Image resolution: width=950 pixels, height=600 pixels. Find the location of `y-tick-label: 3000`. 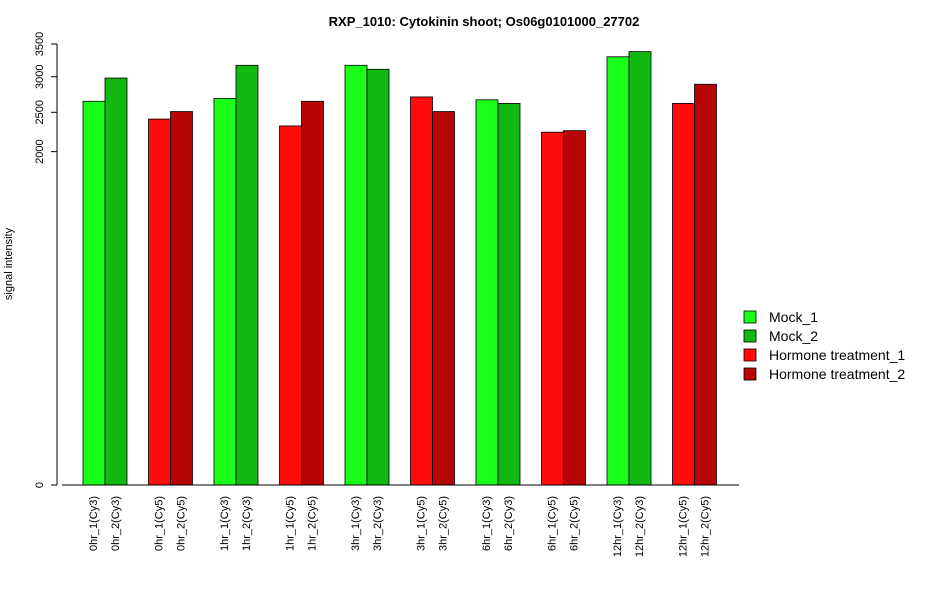

y-tick-label: 3000 is located at coordinates (40, 76).